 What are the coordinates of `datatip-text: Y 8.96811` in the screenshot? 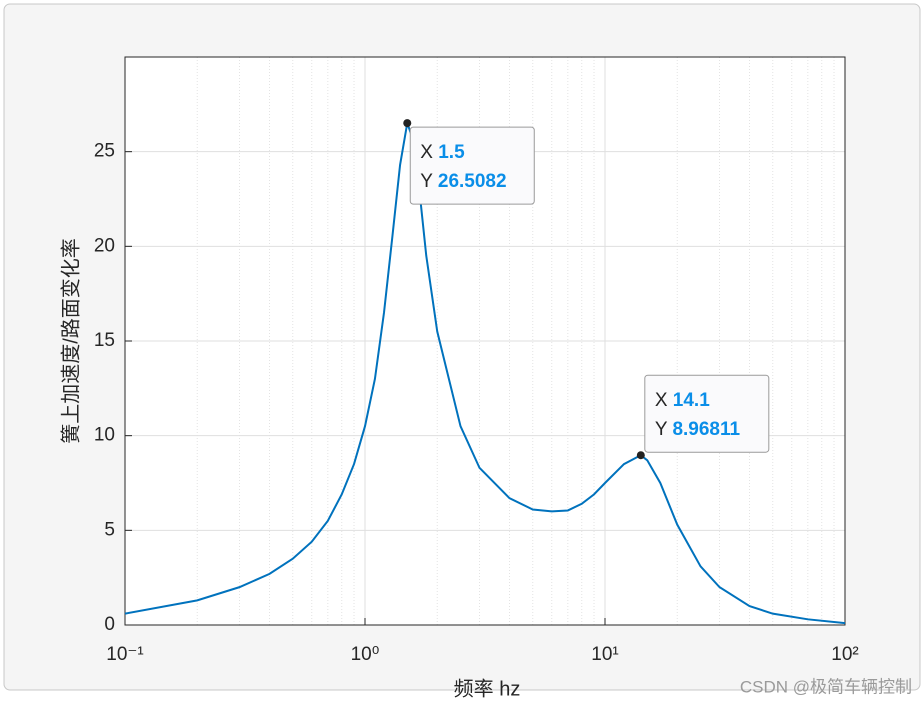 It's located at (698, 429).